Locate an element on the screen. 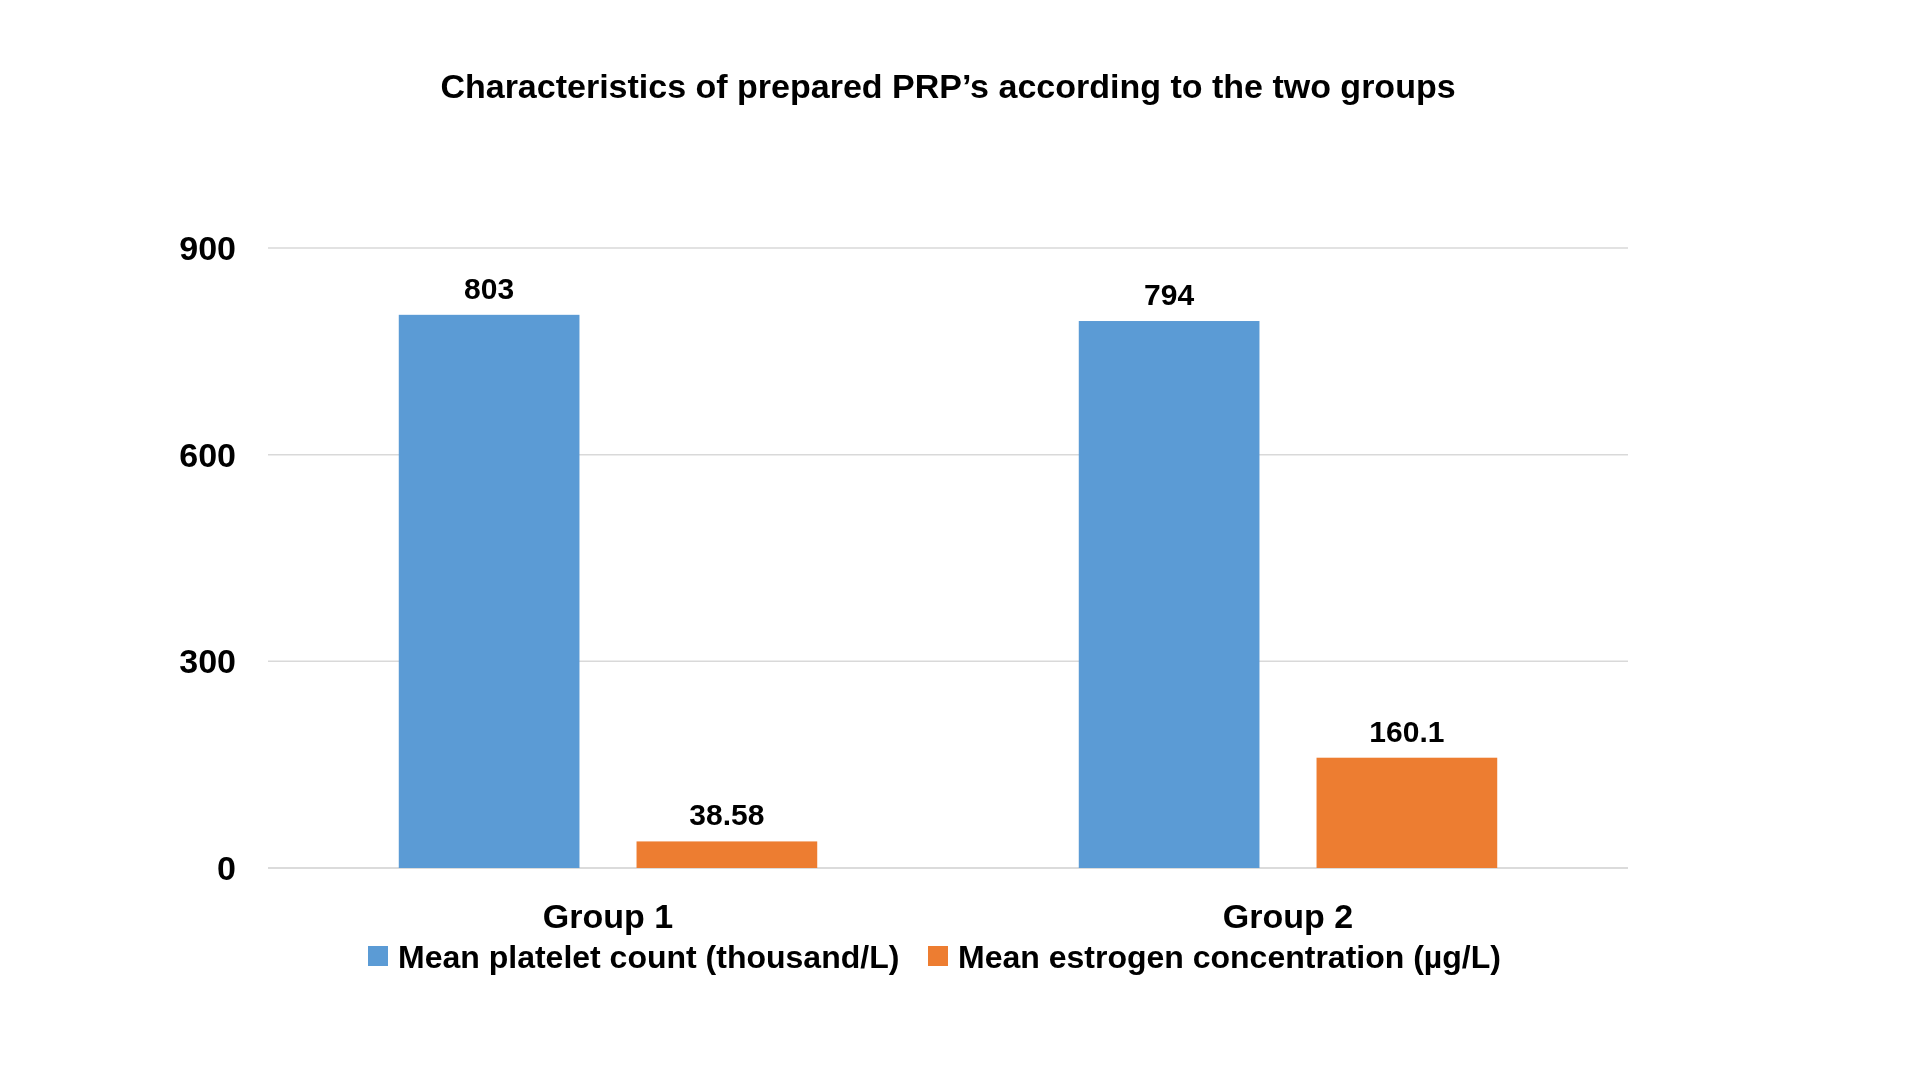 The image size is (1920, 1080). legend-label: Mean estrogen concentration (µg/L) is located at coordinates (1229, 957).